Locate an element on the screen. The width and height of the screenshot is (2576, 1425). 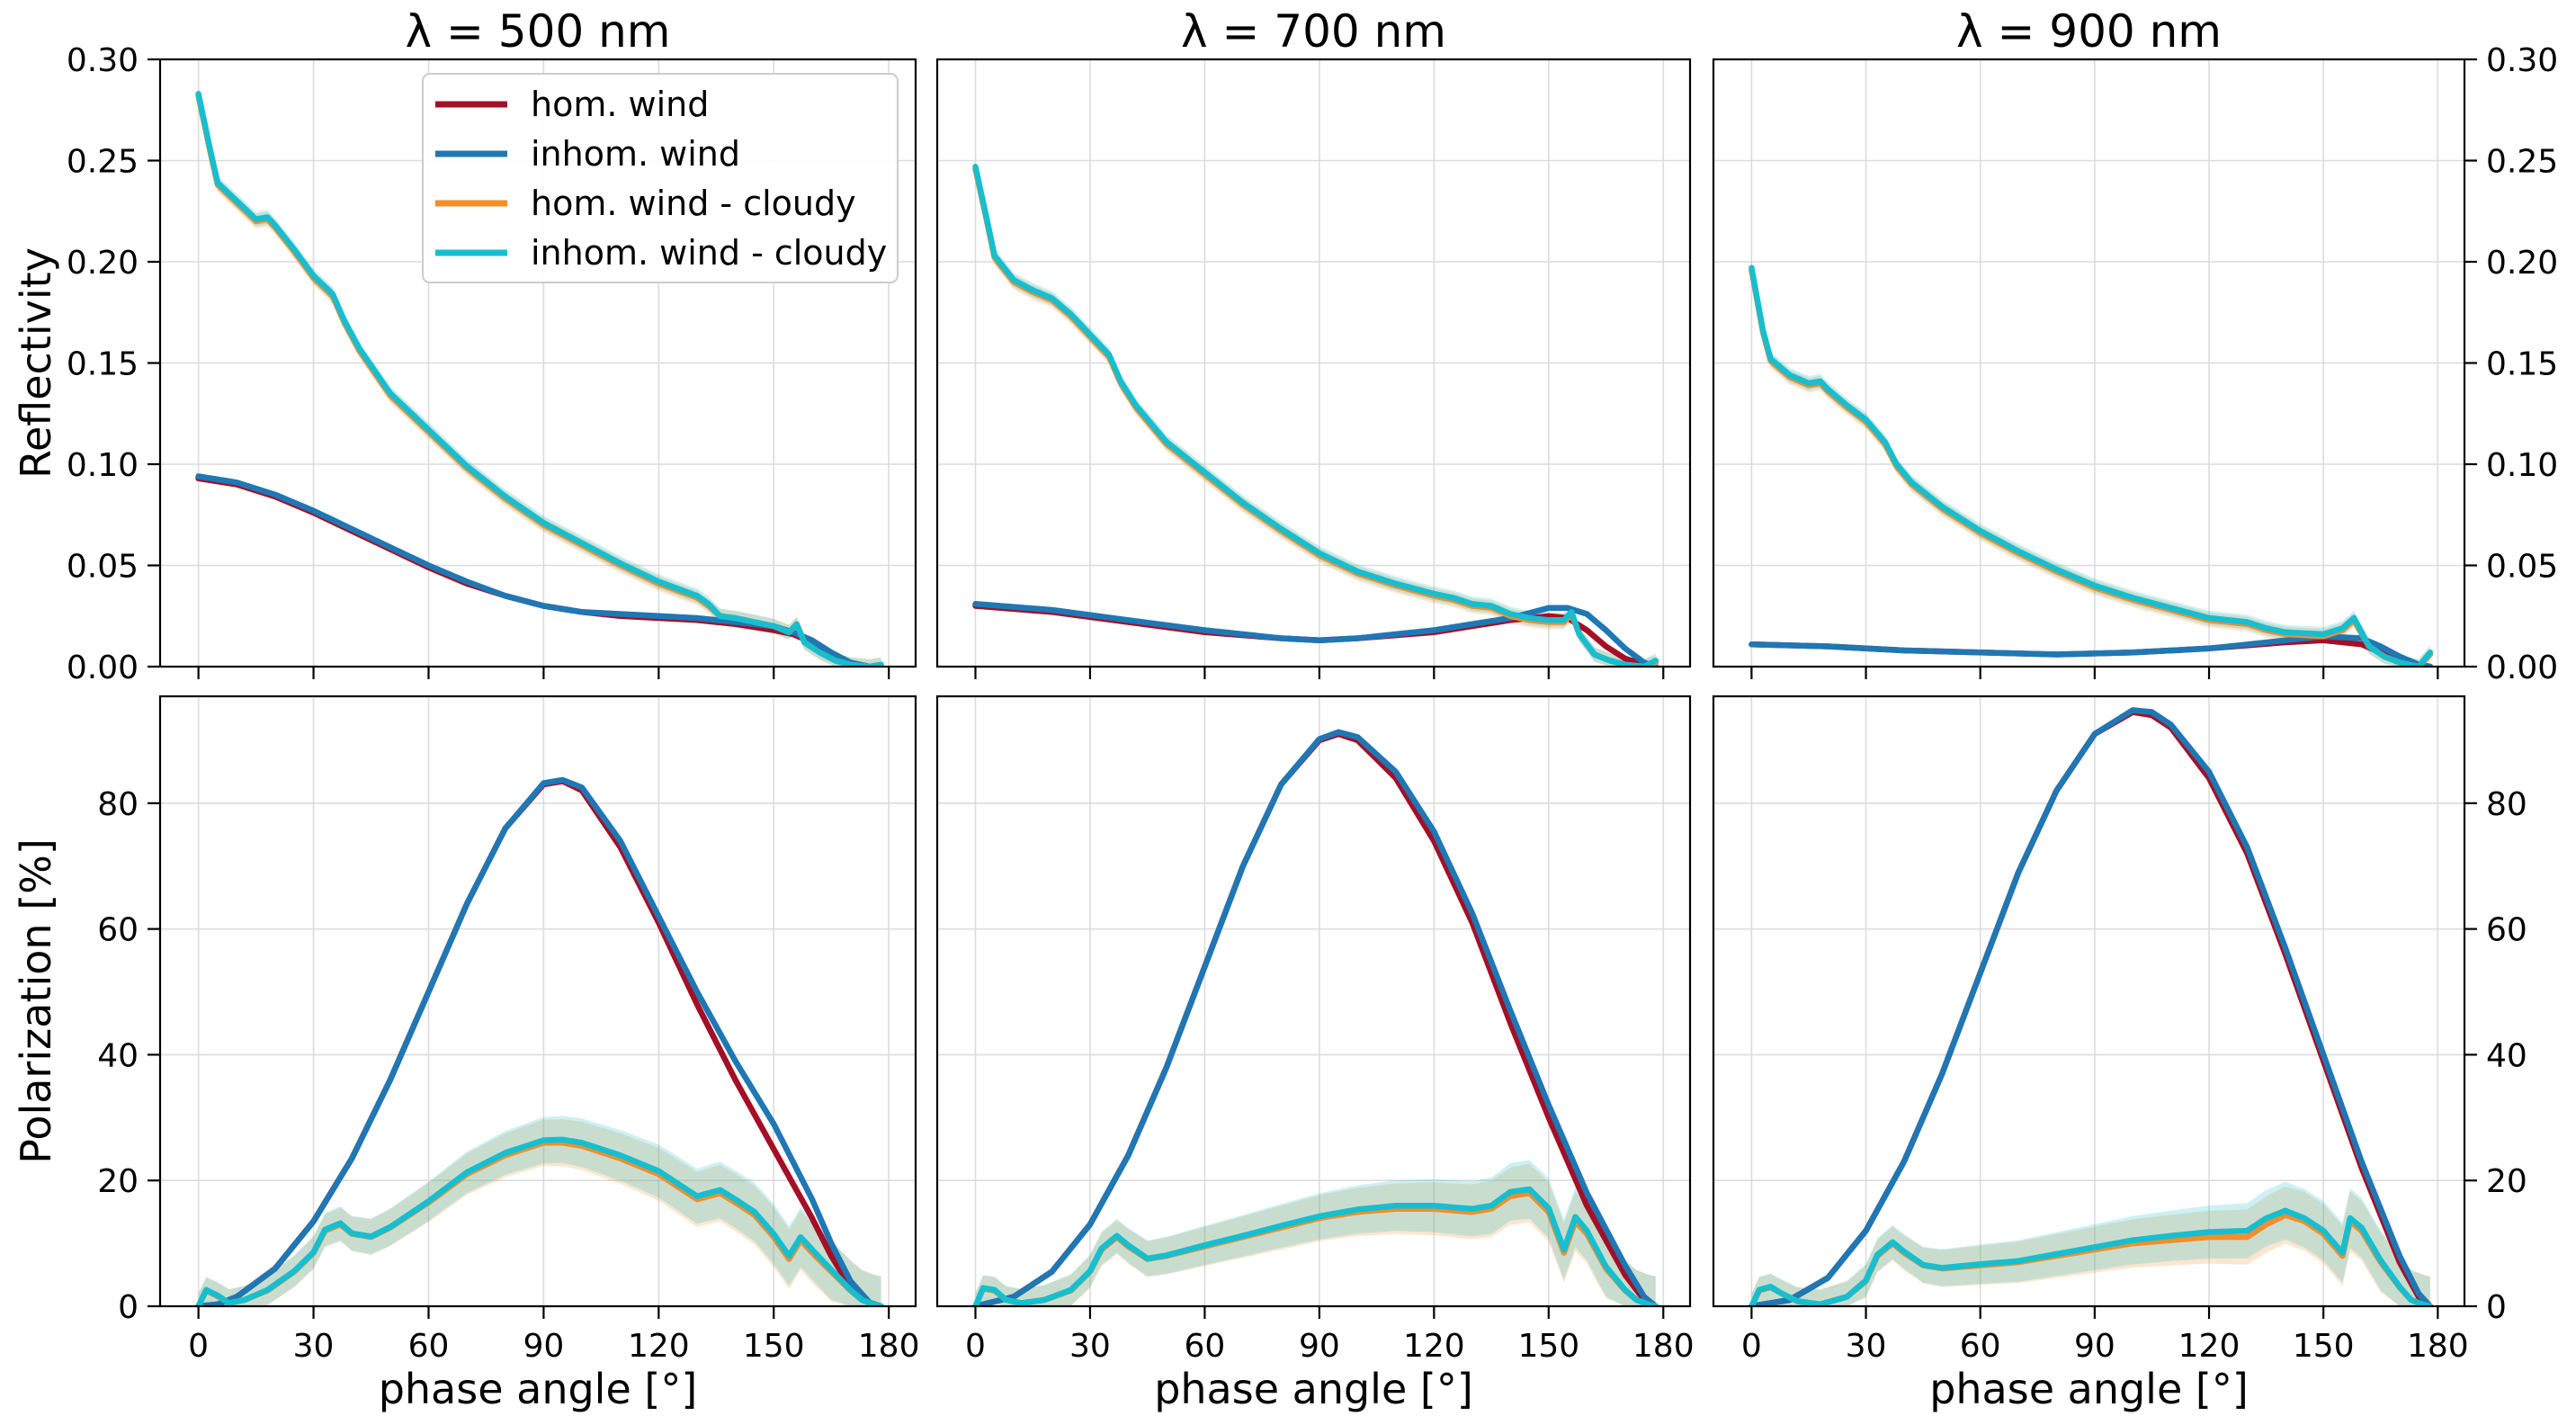
legend-label: hom. wind is located at coordinates (620, 104).